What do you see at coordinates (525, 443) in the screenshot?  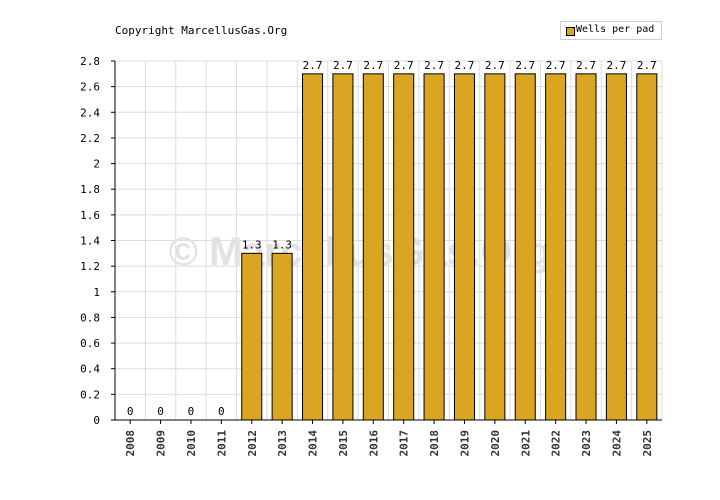 I see `x-tick-label: 2021` at bounding box center [525, 443].